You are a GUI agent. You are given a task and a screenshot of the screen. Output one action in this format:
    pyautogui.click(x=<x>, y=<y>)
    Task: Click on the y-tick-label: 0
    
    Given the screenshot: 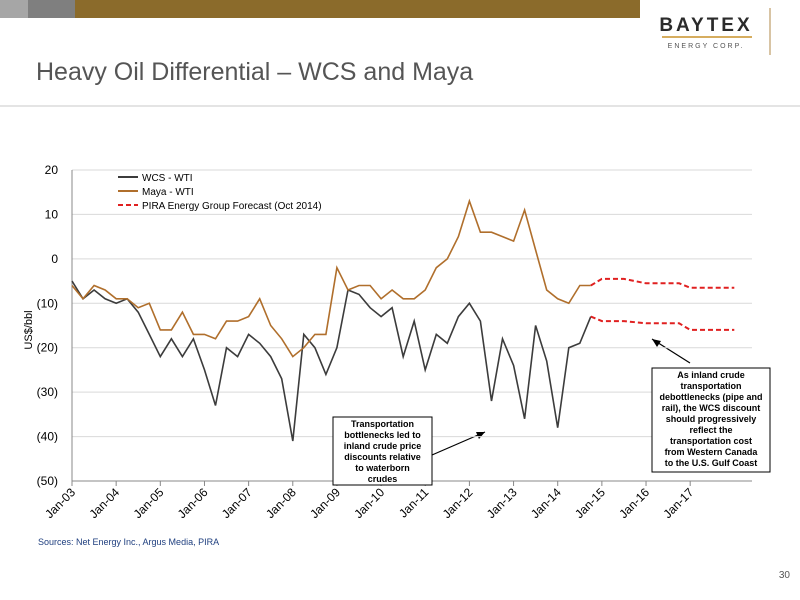 What is the action you would take?
    pyautogui.click(x=54, y=259)
    